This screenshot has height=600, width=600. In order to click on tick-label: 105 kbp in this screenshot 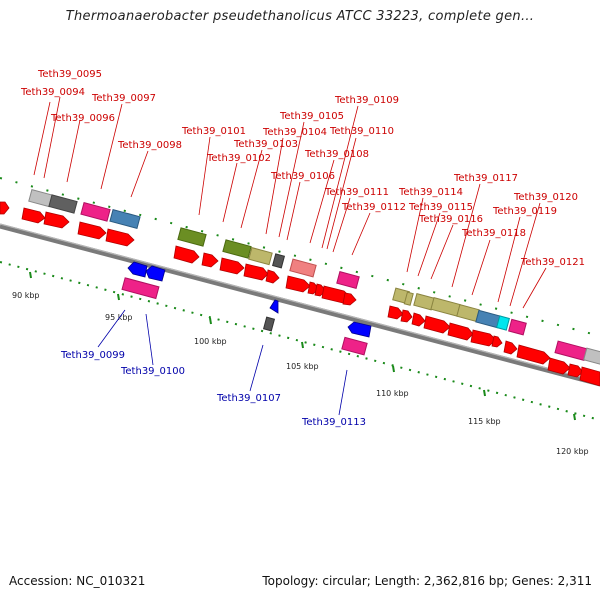, I will do `click(302, 366)`.